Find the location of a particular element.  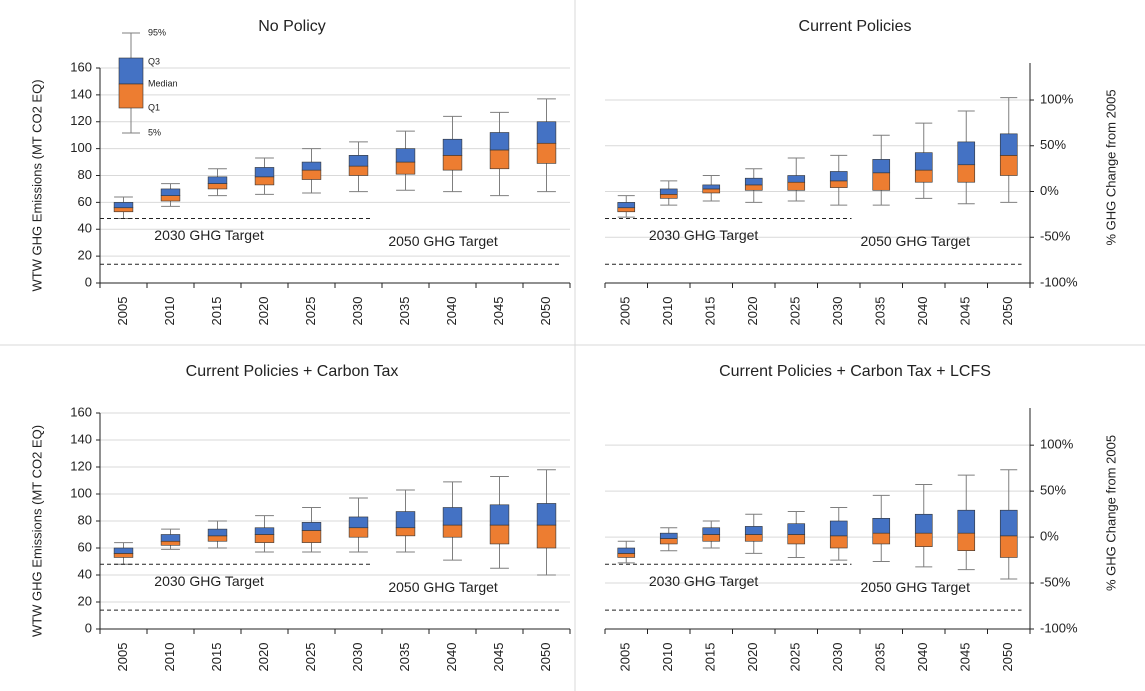

legend-label: Q3 is located at coordinates (154, 61).